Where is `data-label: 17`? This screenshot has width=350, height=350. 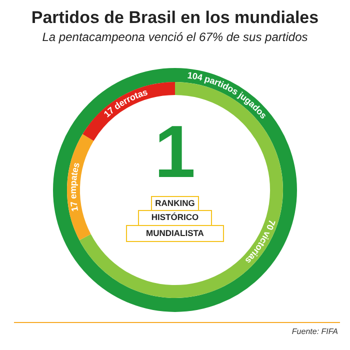
data-label: 17 is located at coordinates (74, 206).